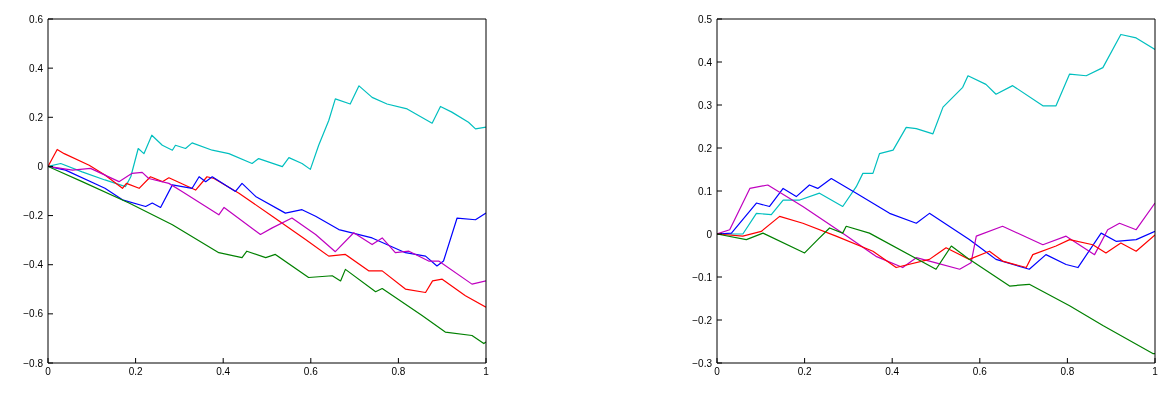  What do you see at coordinates (33, 314) in the screenshot?
I see `y-tick-label: −0.6` at bounding box center [33, 314].